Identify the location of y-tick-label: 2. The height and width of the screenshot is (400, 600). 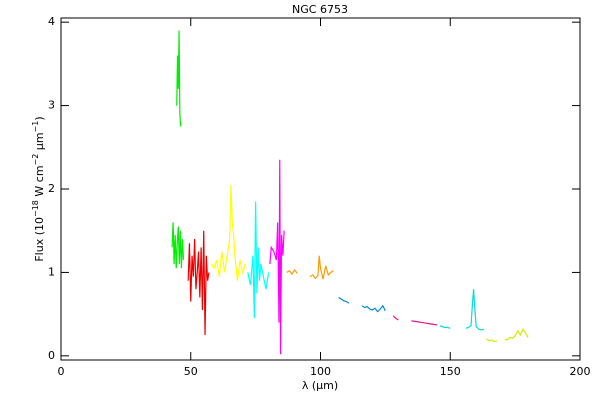
(51, 188).